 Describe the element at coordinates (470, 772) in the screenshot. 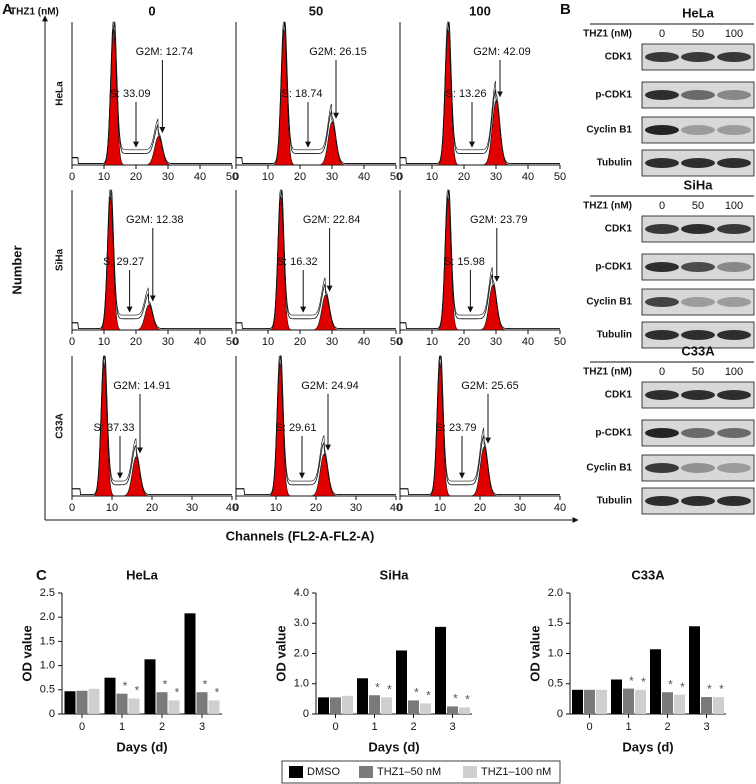

I see `legend-swatch` at that location.